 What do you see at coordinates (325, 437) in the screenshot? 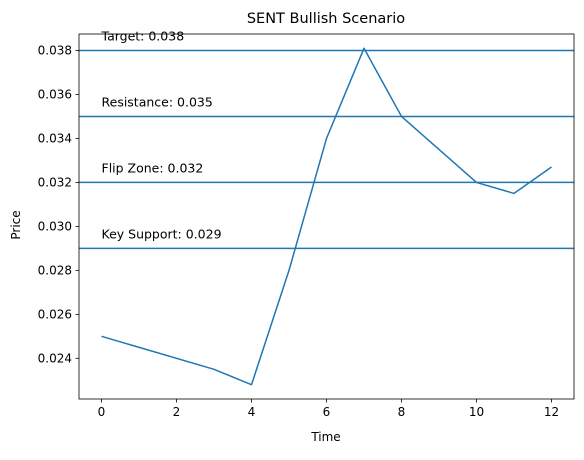
I see `x-axis-label: Time` at bounding box center [325, 437].